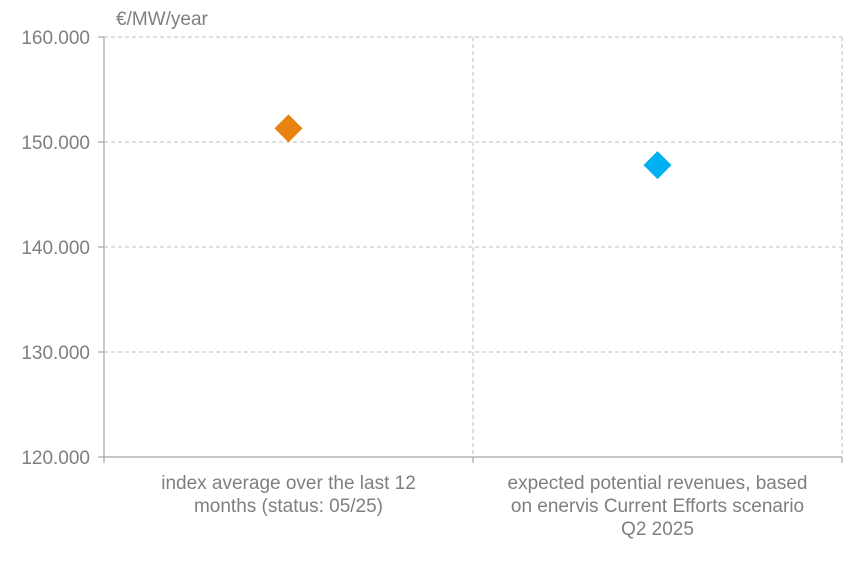  What do you see at coordinates (288, 506) in the screenshot?
I see `category-label-line: months (status: 05/25)` at bounding box center [288, 506].